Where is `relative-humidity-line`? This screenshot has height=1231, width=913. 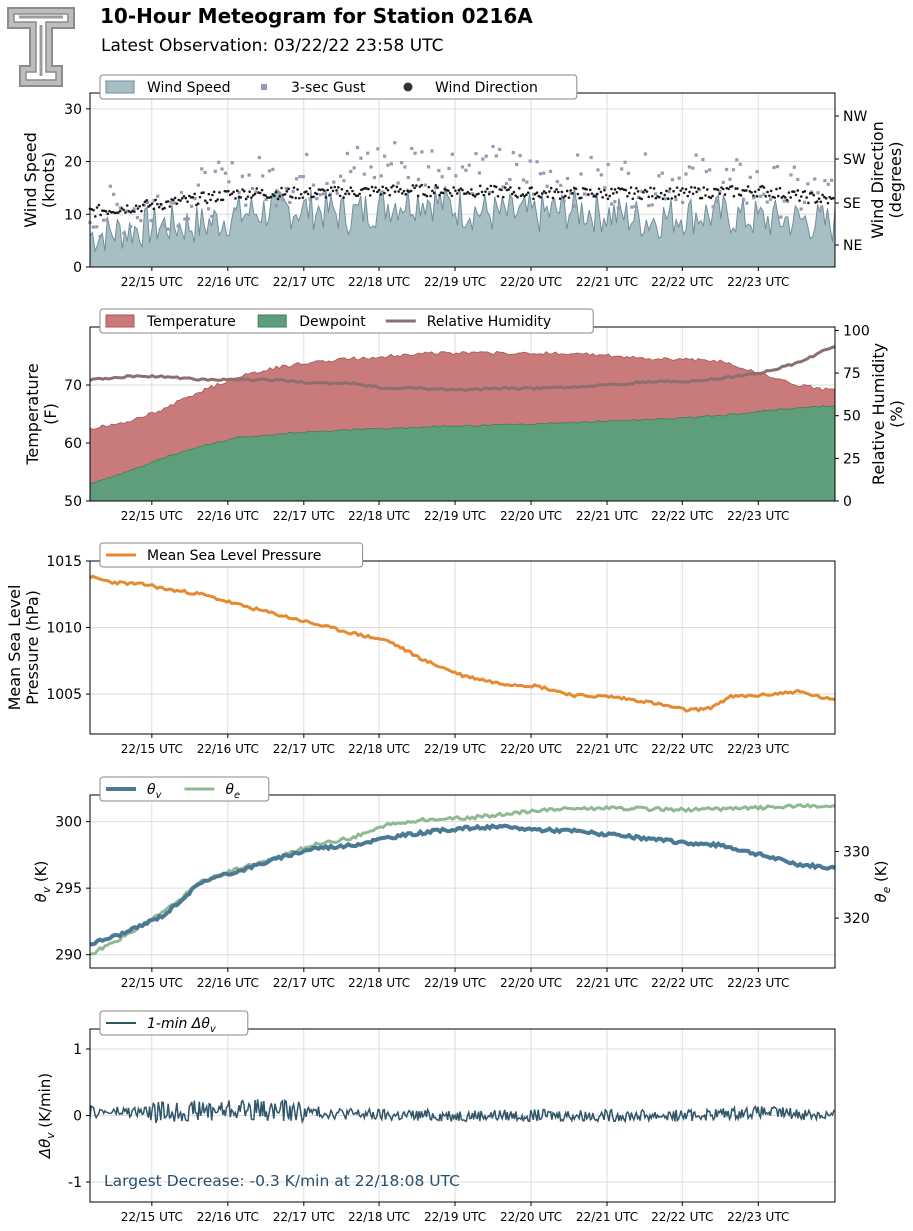 relative-humidity-line is located at coordinates (462, 369).